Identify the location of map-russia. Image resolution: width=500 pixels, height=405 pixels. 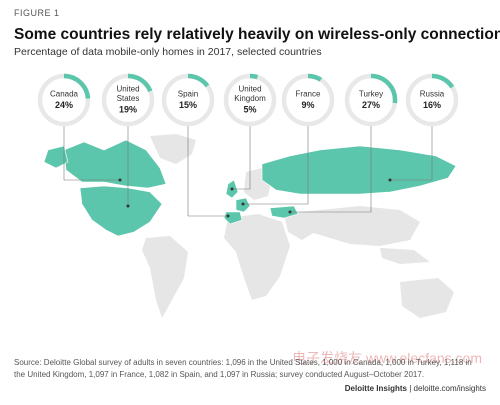
(359, 170).